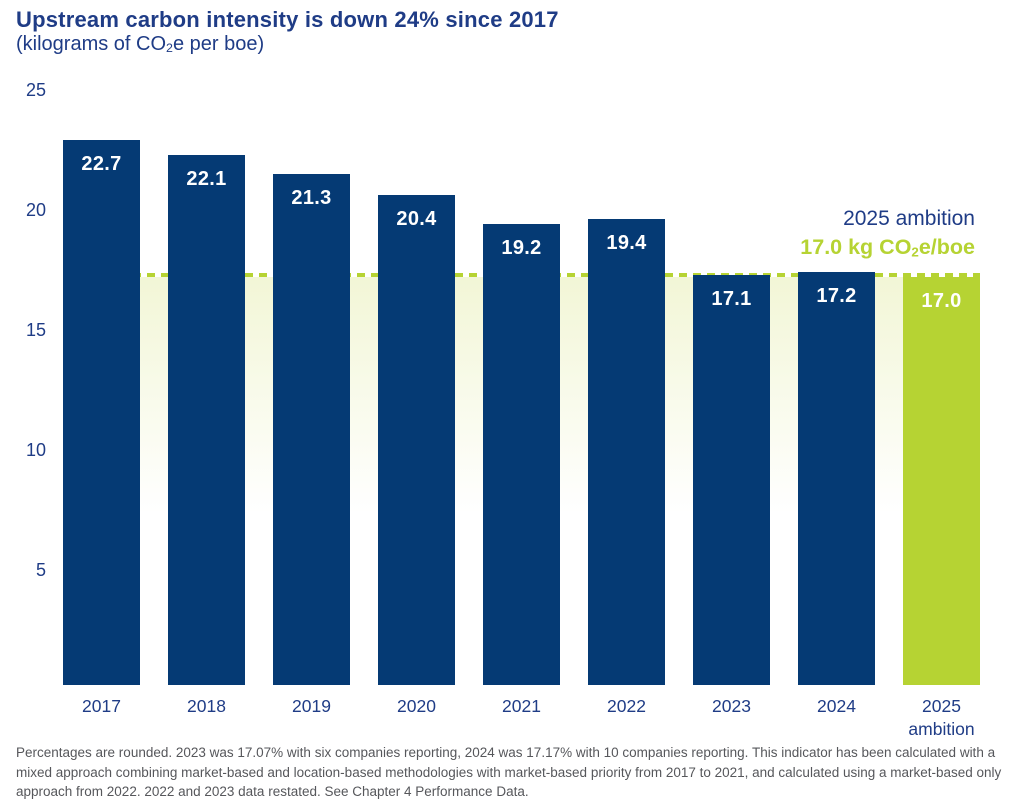  What do you see at coordinates (311, 706) in the screenshot?
I see `x-axis-label-2019: 2019` at bounding box center [311, 706].